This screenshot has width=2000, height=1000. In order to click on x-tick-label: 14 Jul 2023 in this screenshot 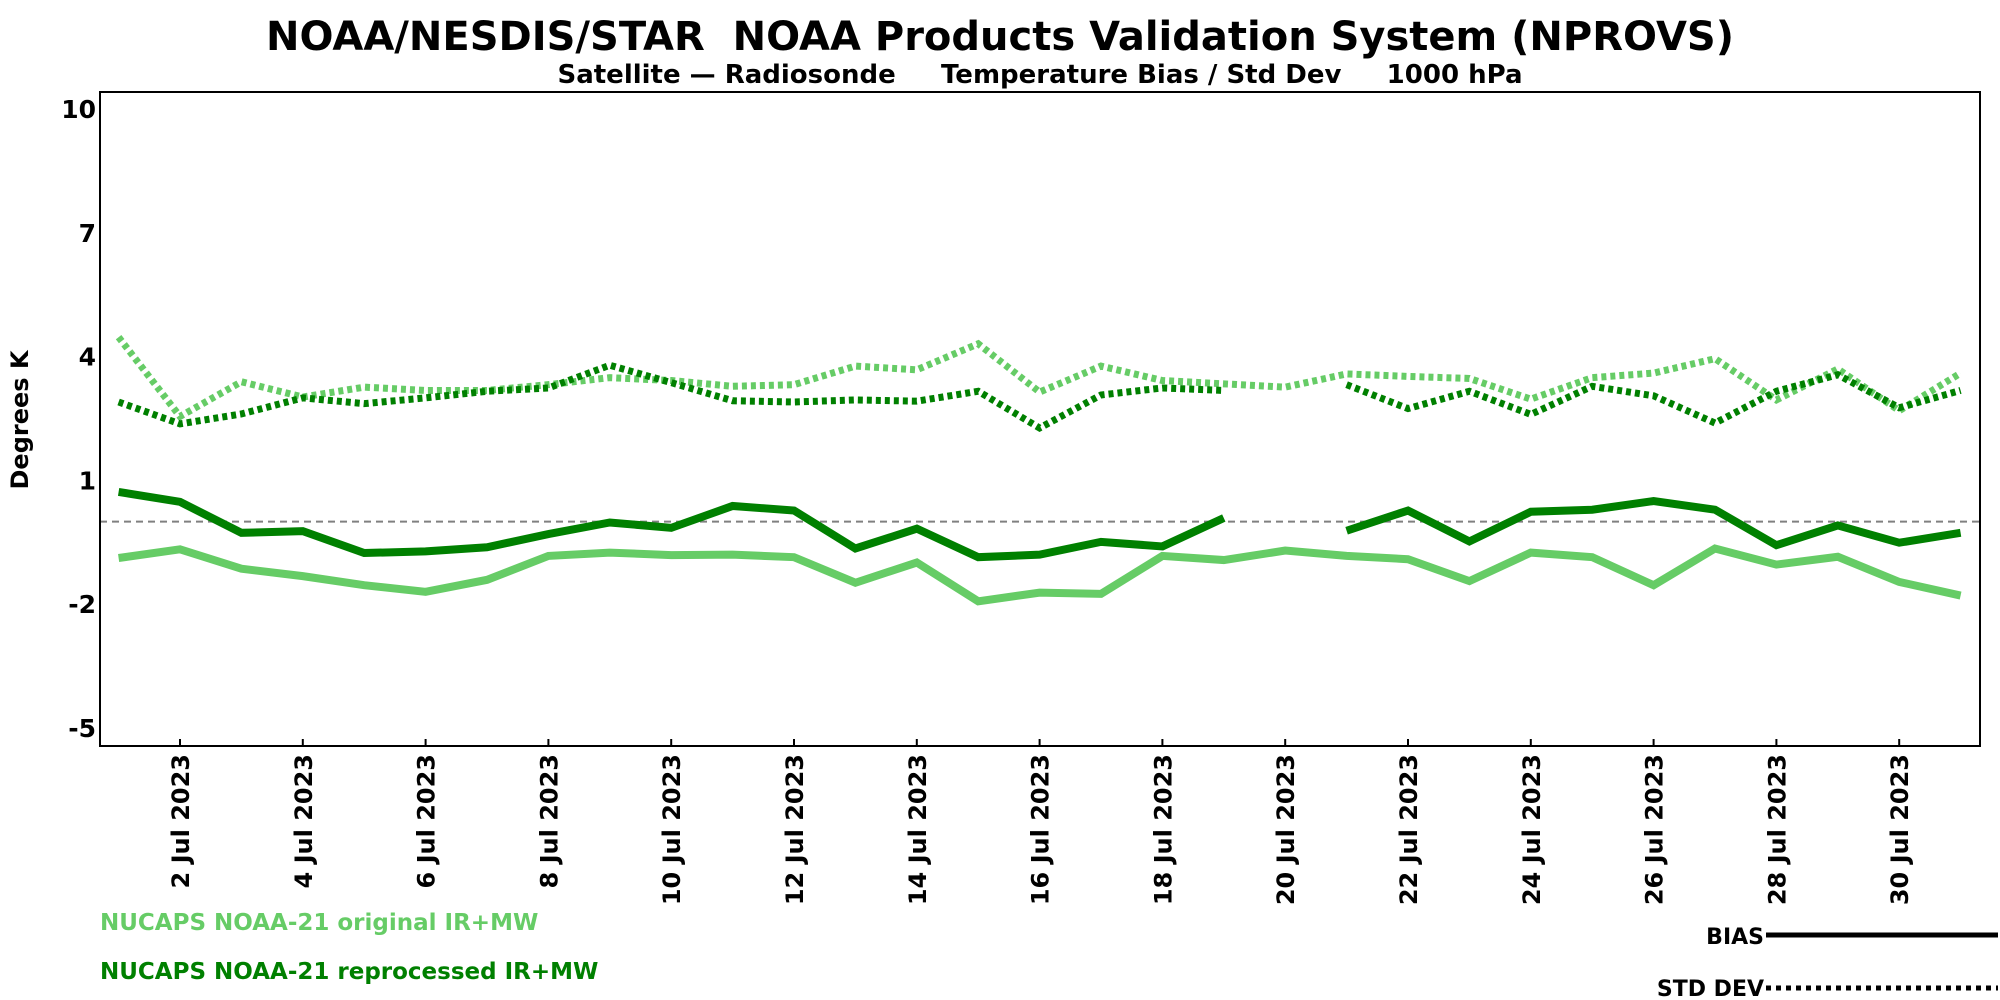, I will do `click(918, 829)`.